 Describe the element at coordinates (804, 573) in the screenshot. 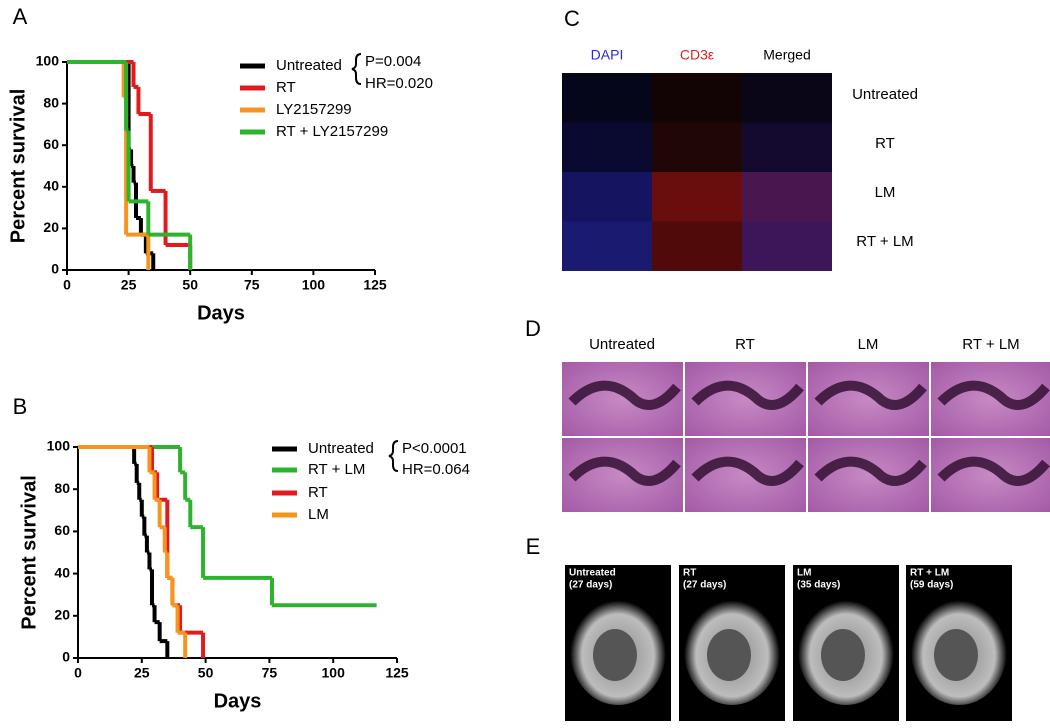

I see `image-label: LM` at that location.